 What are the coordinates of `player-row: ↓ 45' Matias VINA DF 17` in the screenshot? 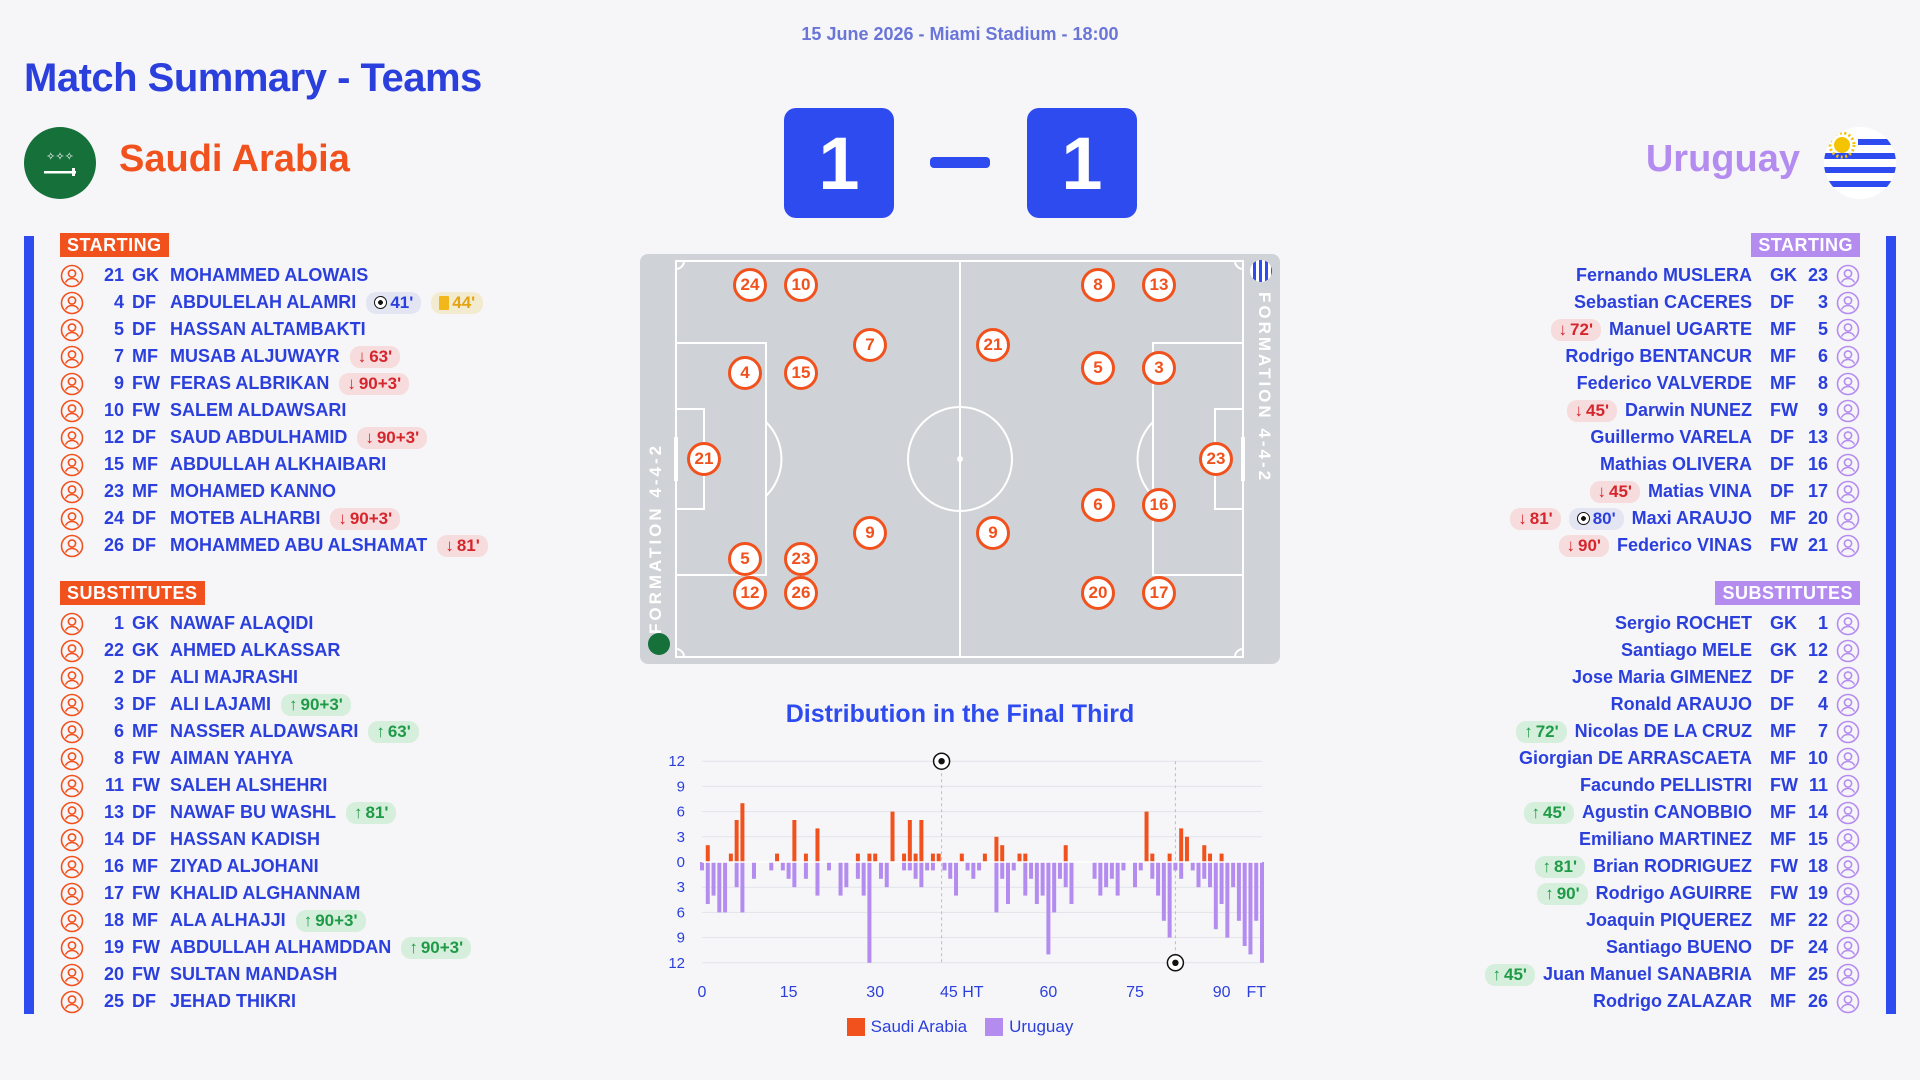 It's located at (1600, 491).